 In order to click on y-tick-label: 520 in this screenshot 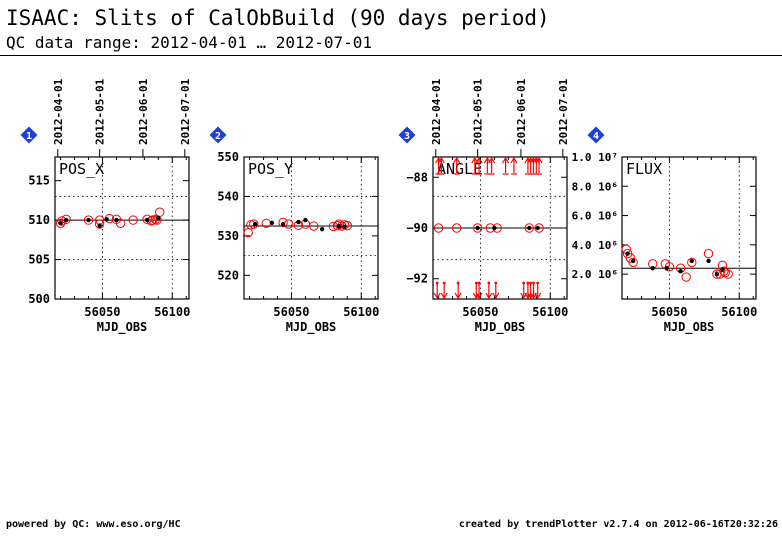, I will do `click(228, 275)`.